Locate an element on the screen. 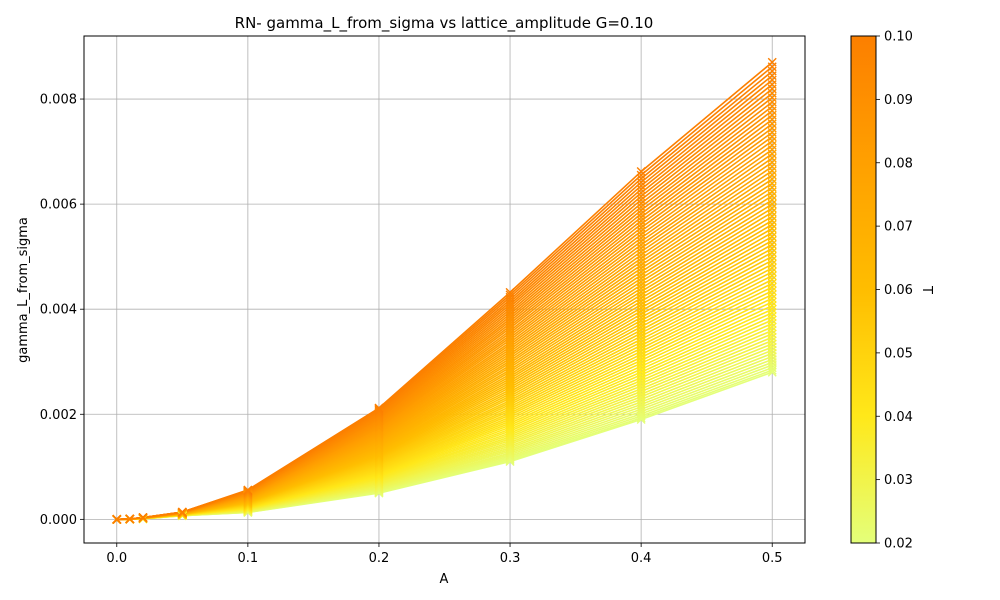 The image size is (1000, 600). y-tick-label: 0.000 is located at coordinates (58, 520).